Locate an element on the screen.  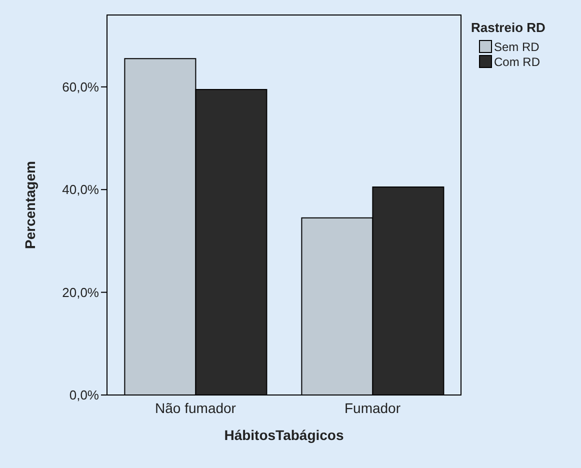
legend-label: Com RD is located at coordinates (517, 61).